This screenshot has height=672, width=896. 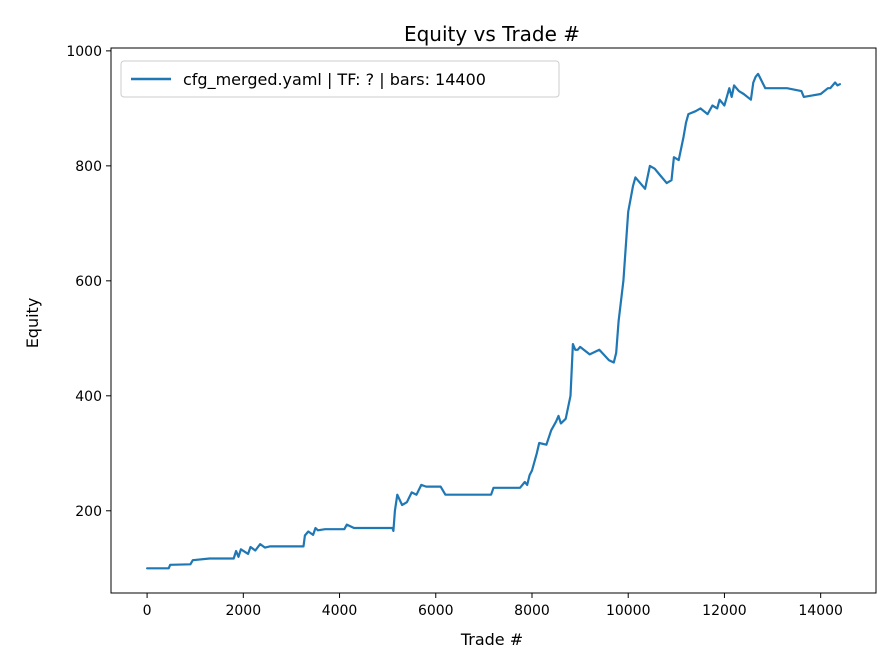 What do you see at coordinates (88, 397) in the screenshot?
I see `y-tick-label: 400` at bounding box center [88, 397].